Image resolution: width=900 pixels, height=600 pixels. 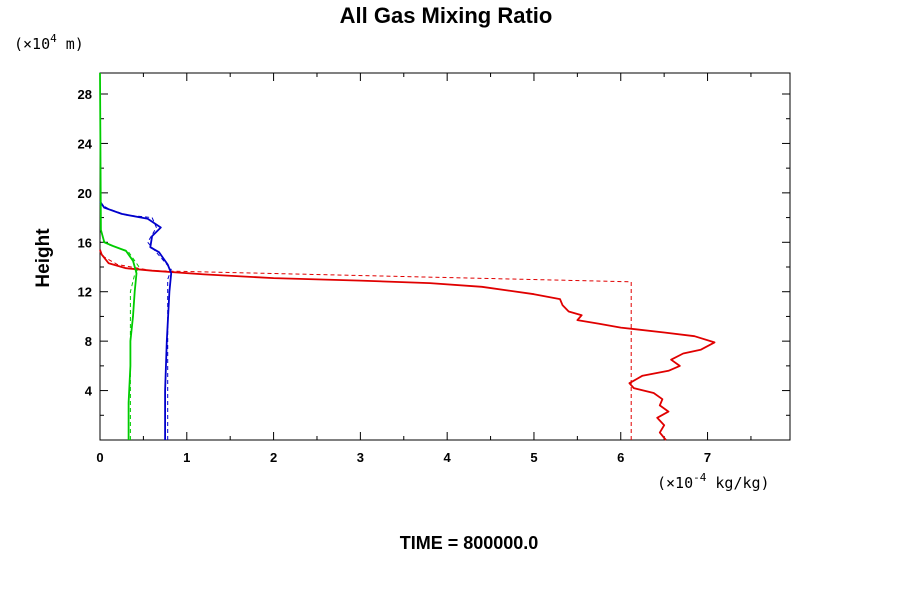 I want to click on x-tick-label: 2, so click(x=273, y=457).